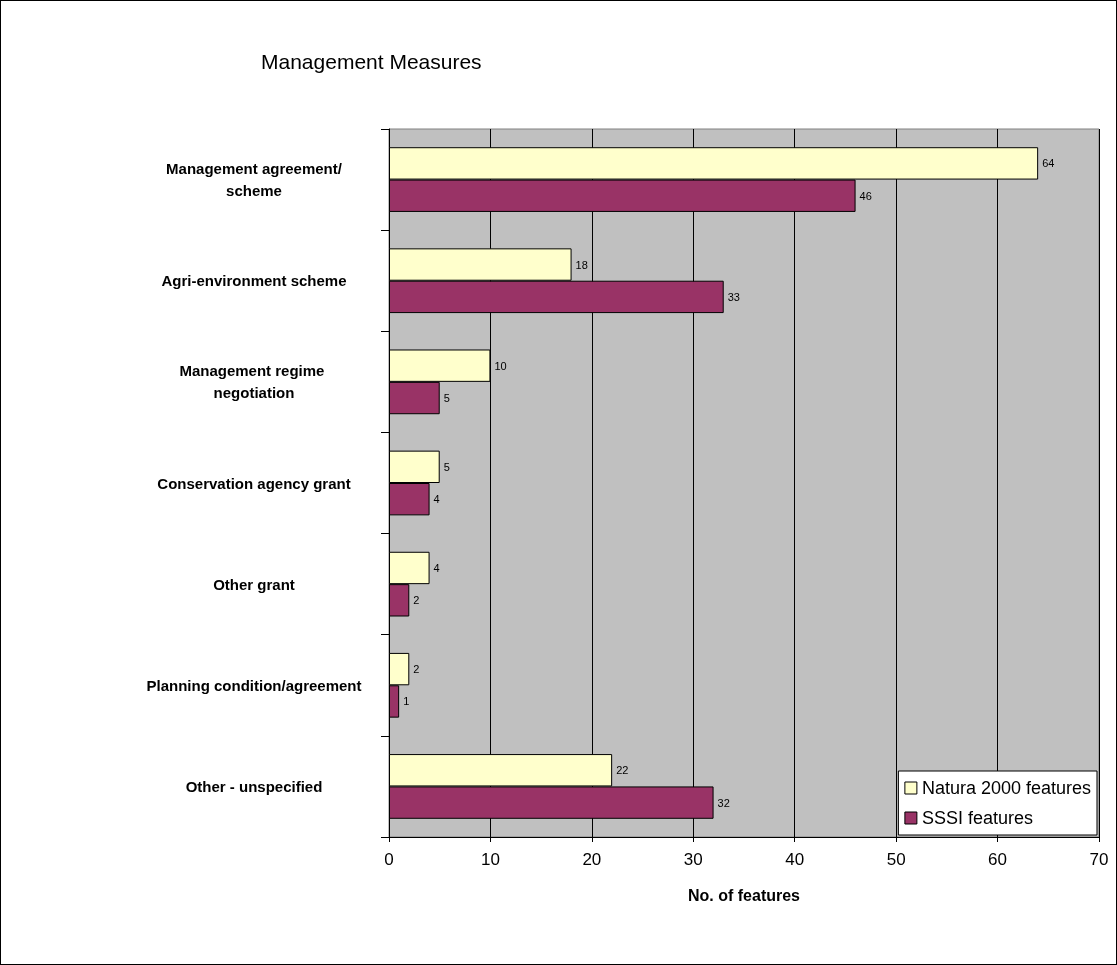 This screenshot has width=1117, height=965. I want to click on x-tick-label: 20, so click(592, 859).